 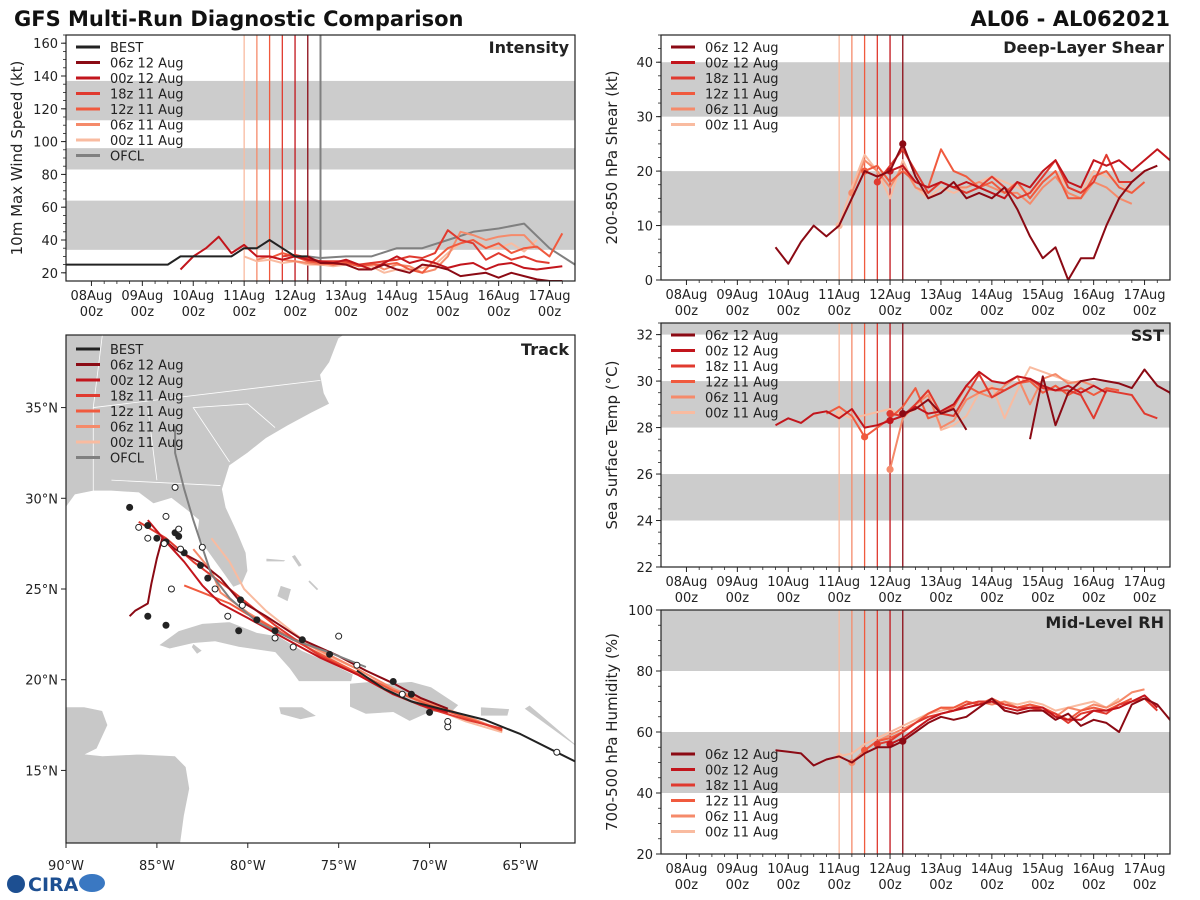 I want to click on land-isla-juventud, so click(x=196, y=648).